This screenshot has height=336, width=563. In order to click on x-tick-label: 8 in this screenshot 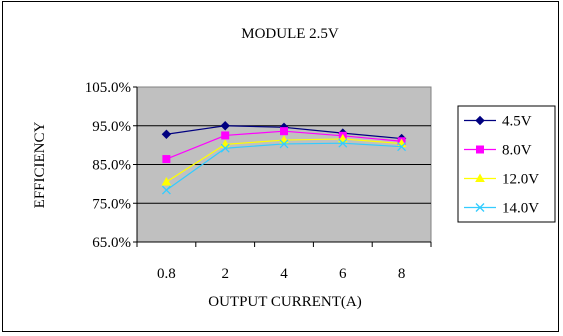, I will do `click(402, 274)`.